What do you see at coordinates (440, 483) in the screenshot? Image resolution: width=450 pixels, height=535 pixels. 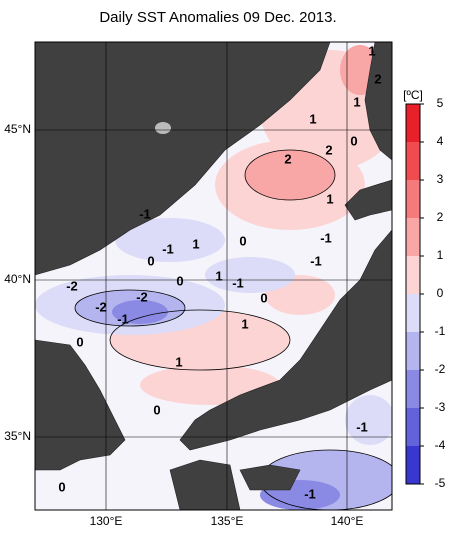 I see `colorbar-tick-label: -5` at bounding box center [440, 483].